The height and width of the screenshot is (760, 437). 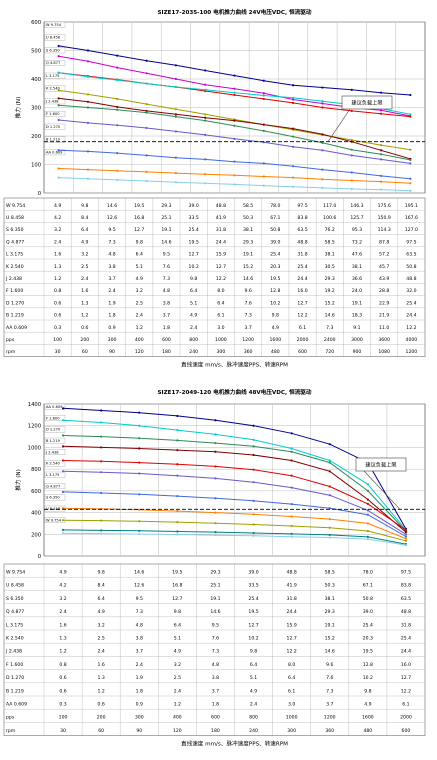 I want to click on table-cell: 127.0, so click(x=411, y=230).